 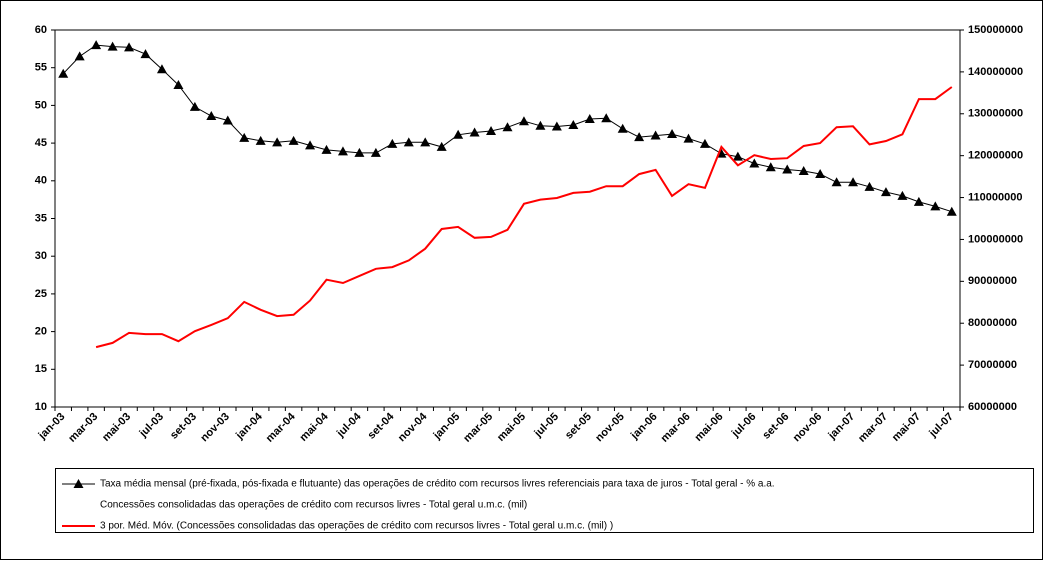 I want to click on y-tick-label: 55, so click(x=41, y=68).